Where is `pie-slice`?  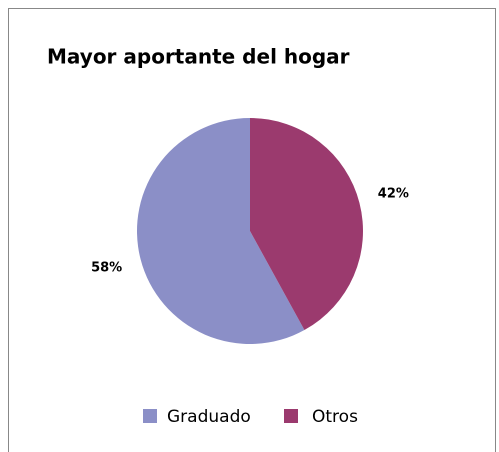
pie-slice is located at coordinates (306, 224).